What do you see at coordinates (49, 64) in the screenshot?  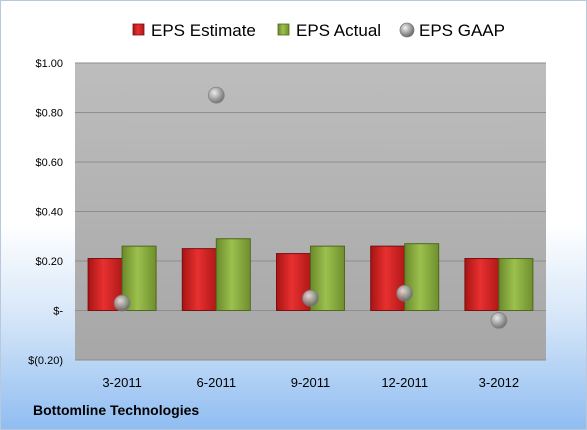 I see `y-tick-label: $1.00` at bounding box center [49, 64].